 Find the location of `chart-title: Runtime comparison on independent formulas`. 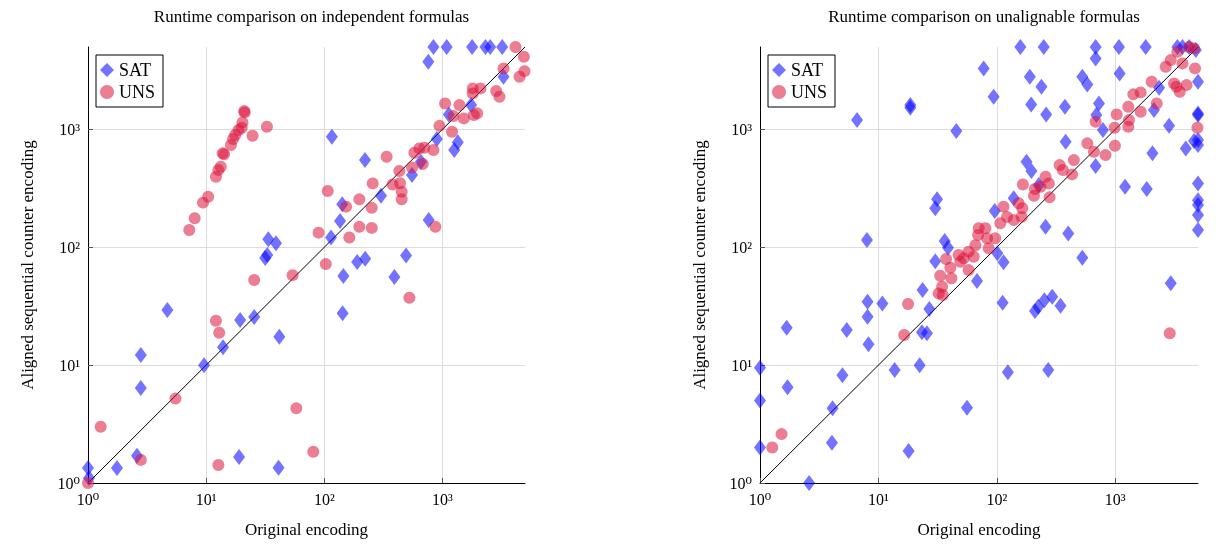

chart-title: Runtime comparison on independent formulas is located at coordinates (311, 16).